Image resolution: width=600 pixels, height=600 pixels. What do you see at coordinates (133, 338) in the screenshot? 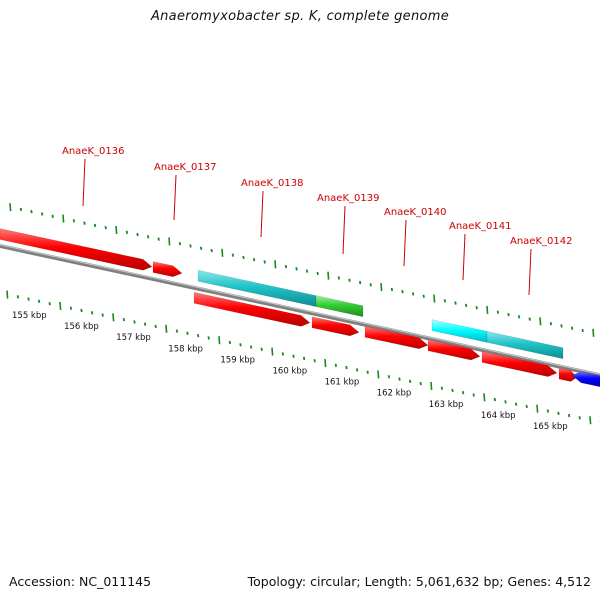
I see `scale-label: 157 kbp` at bounding box center [133, 338].